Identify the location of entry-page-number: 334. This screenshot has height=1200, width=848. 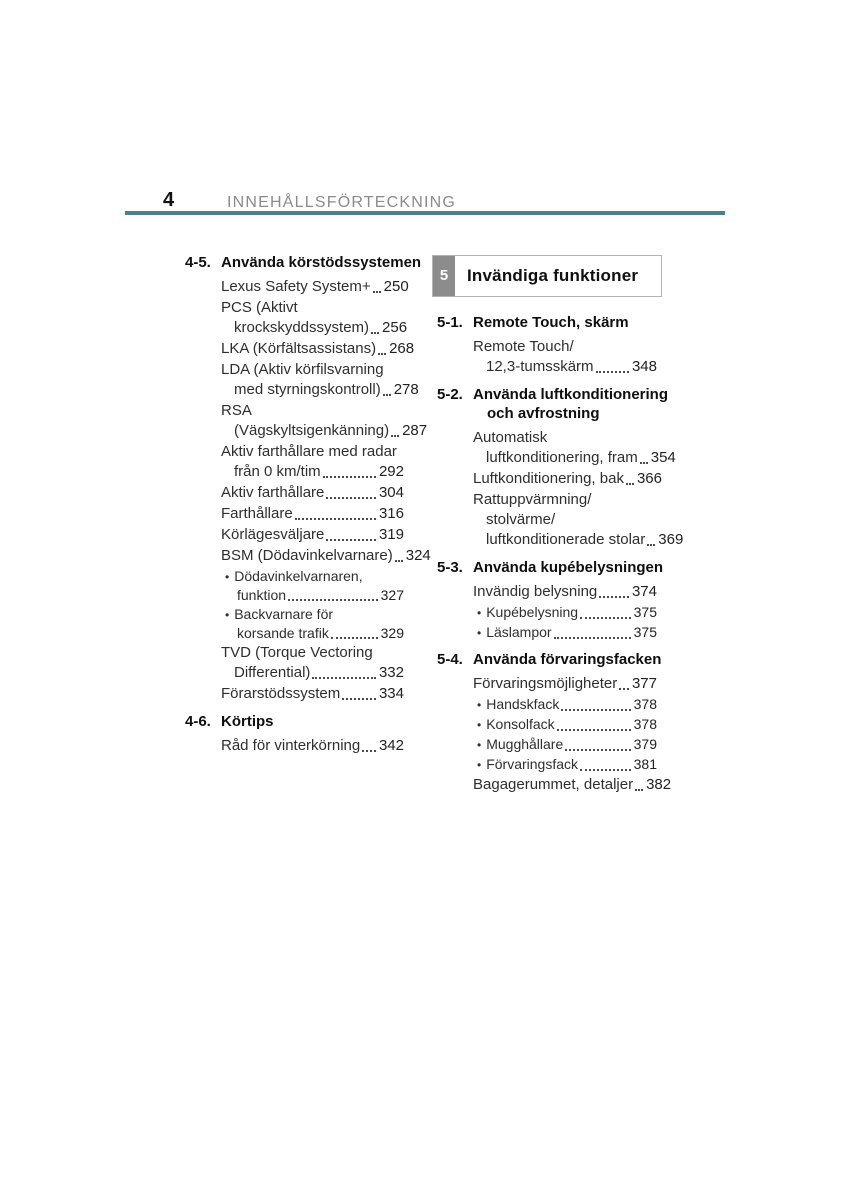
(391, 693).